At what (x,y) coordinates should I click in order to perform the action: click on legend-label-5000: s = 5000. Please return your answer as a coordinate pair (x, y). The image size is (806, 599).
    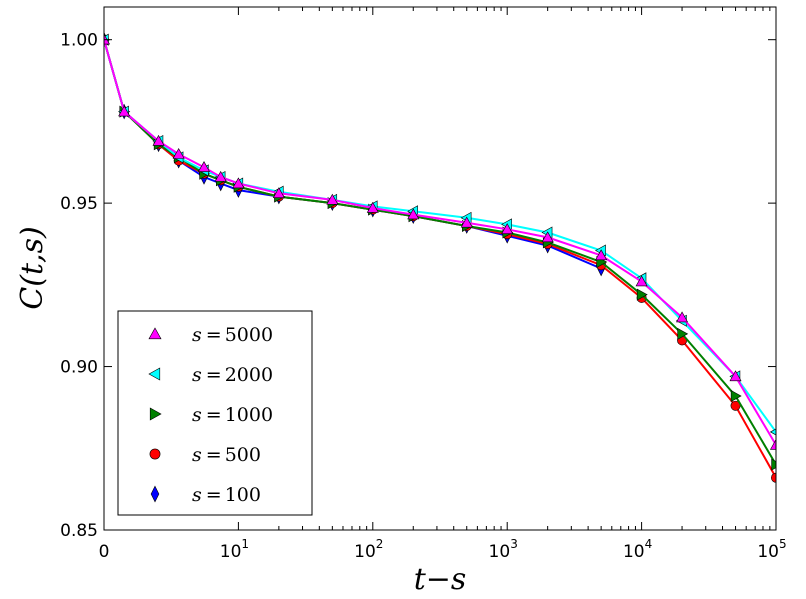
    Looking at the image, I should click on (232, 335).